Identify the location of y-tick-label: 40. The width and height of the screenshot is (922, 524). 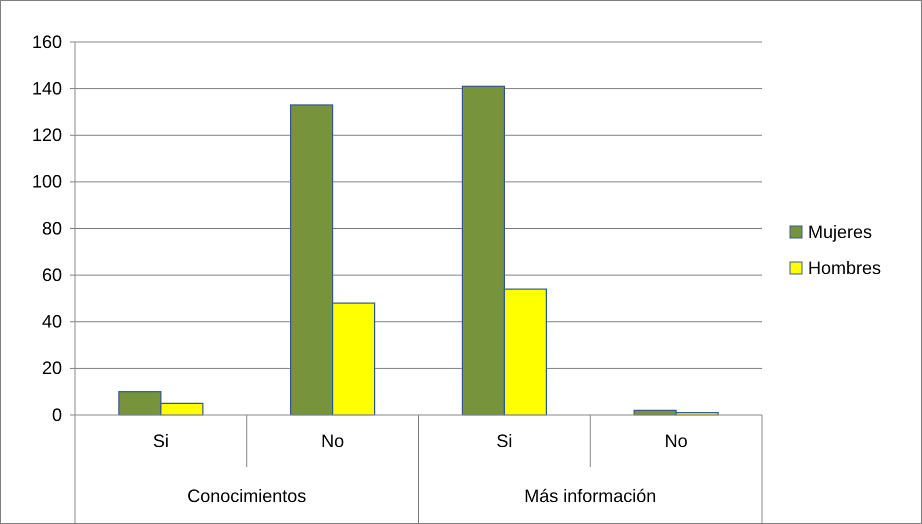
(52, 322).